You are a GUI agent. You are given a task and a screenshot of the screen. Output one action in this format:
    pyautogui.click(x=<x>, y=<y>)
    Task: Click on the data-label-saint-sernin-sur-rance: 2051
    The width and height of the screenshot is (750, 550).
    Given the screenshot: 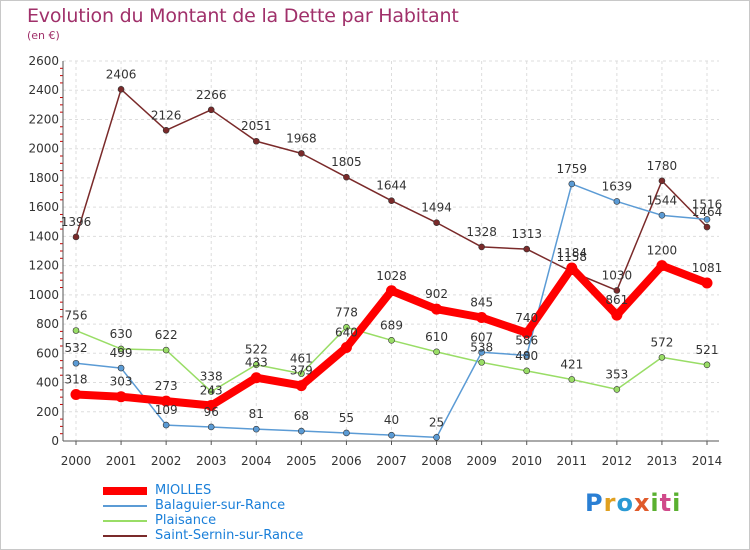 What is the action you would take?
    pyautogui.click(x=256, y=126)
    